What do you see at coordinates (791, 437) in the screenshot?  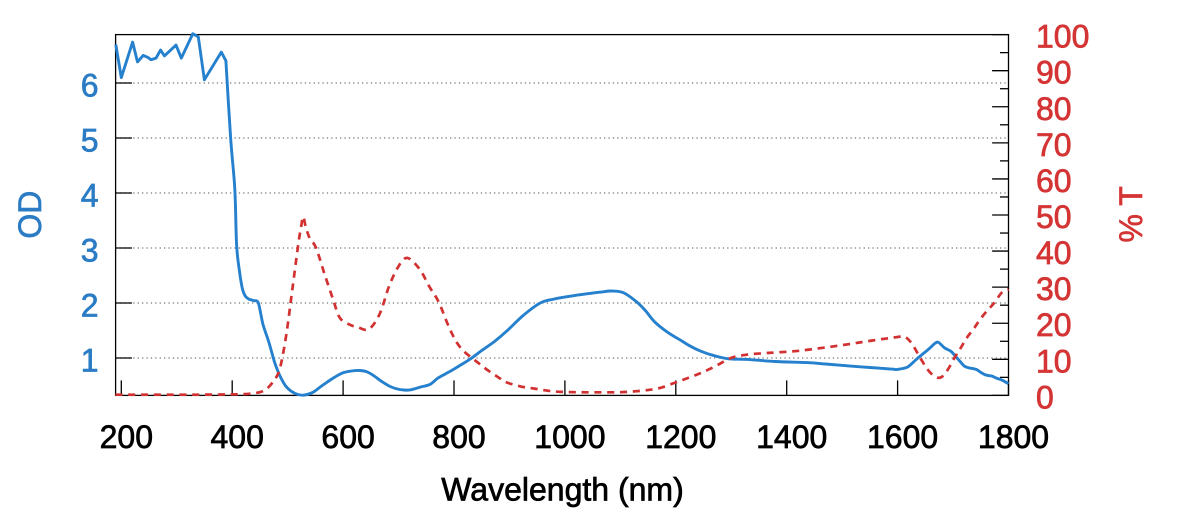 I see `svg-text: 1400` at bounding box center [791, 437].